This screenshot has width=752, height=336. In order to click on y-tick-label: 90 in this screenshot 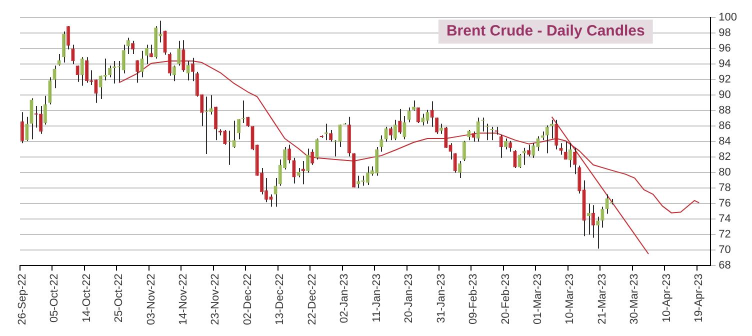, I will do `click(724, 95)`.